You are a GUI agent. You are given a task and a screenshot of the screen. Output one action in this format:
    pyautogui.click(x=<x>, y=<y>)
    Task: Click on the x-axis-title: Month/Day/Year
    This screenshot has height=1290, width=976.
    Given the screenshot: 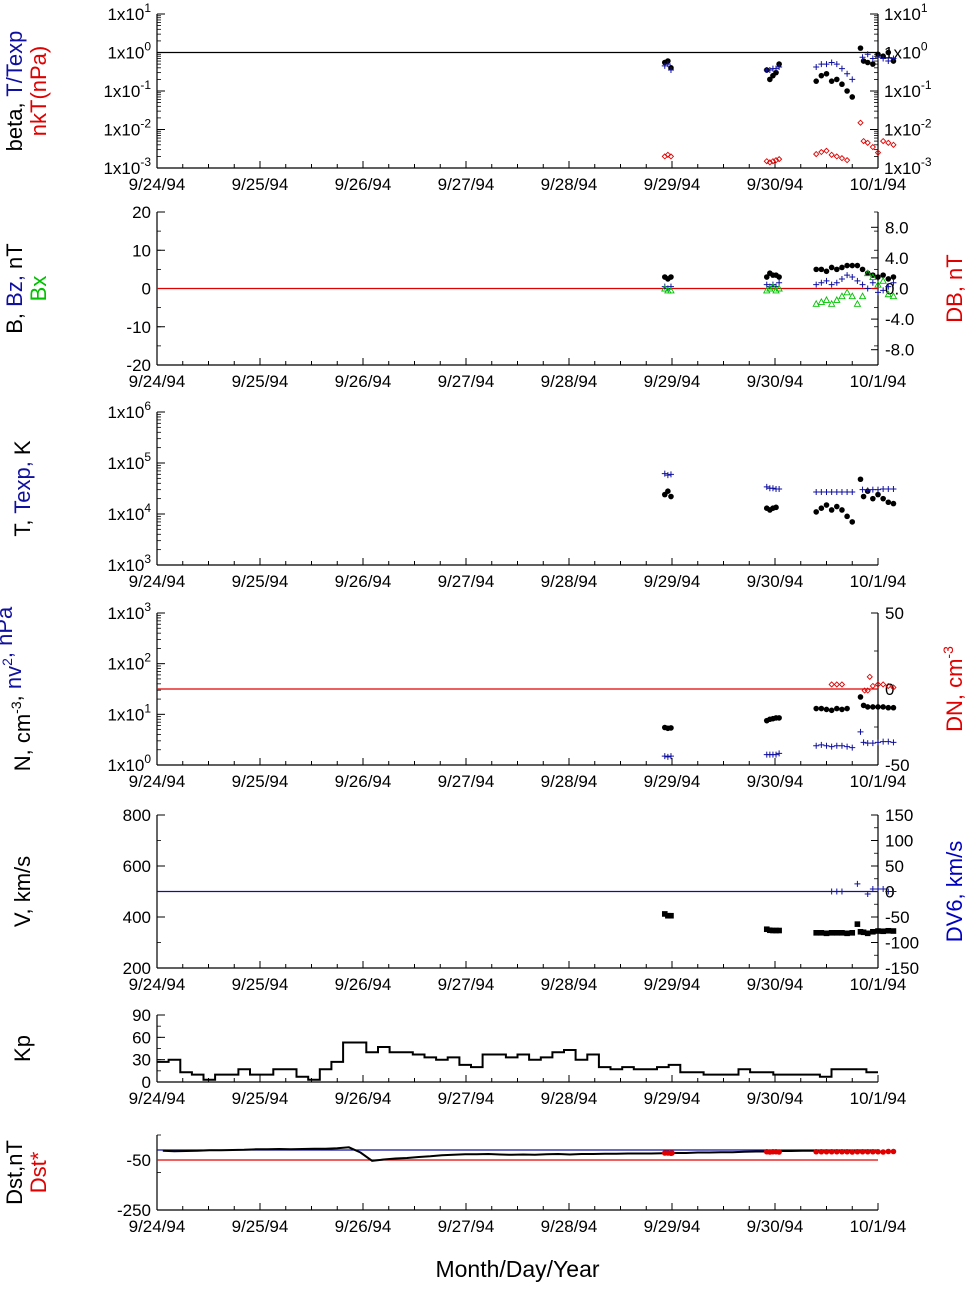 What is the action you would take?
    pyautogui.click(x=517, y=1269)
    